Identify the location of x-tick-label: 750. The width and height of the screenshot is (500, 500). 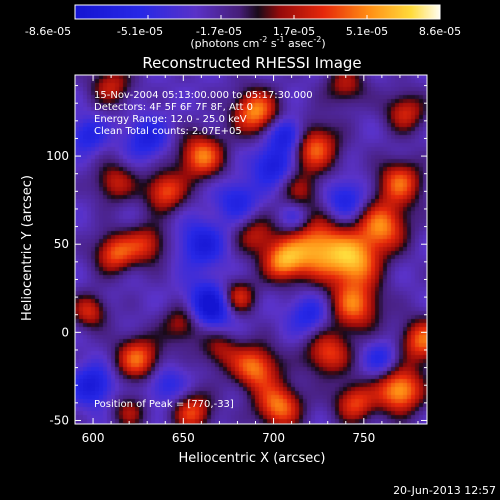
(363, 438).